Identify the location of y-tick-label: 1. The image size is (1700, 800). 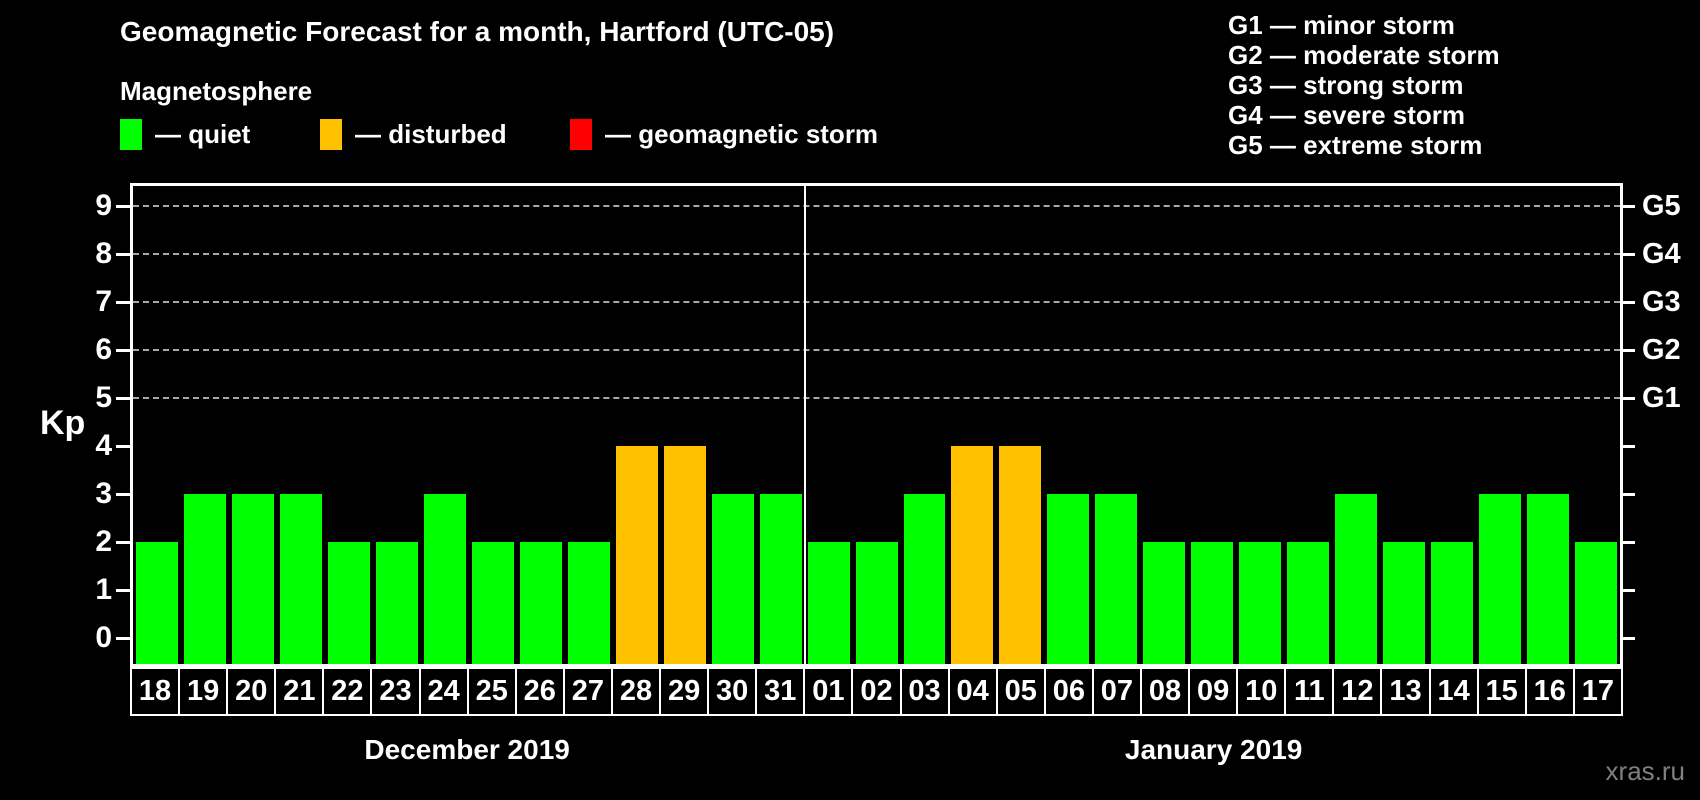
(103, 589).